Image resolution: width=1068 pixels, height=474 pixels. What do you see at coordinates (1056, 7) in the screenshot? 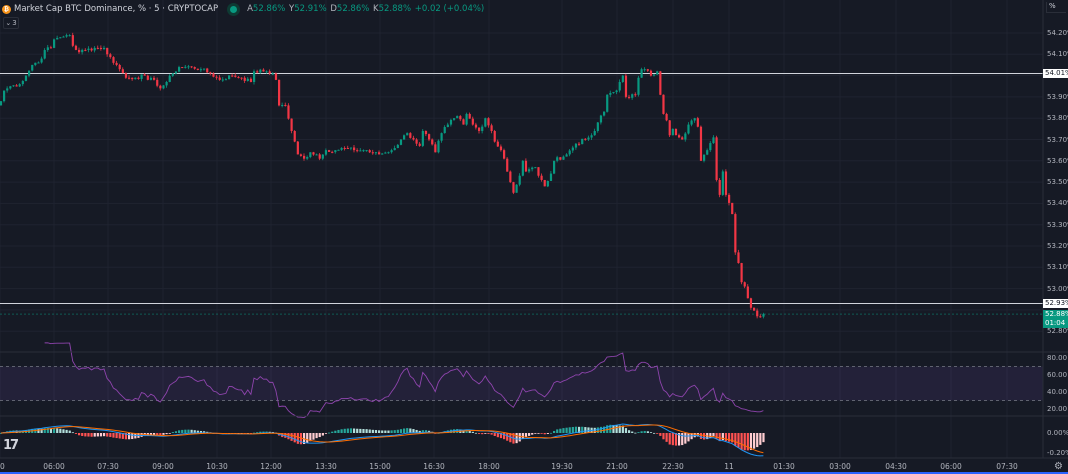
I see `scale-mode-button: %` at bounding box center [1056, 7].